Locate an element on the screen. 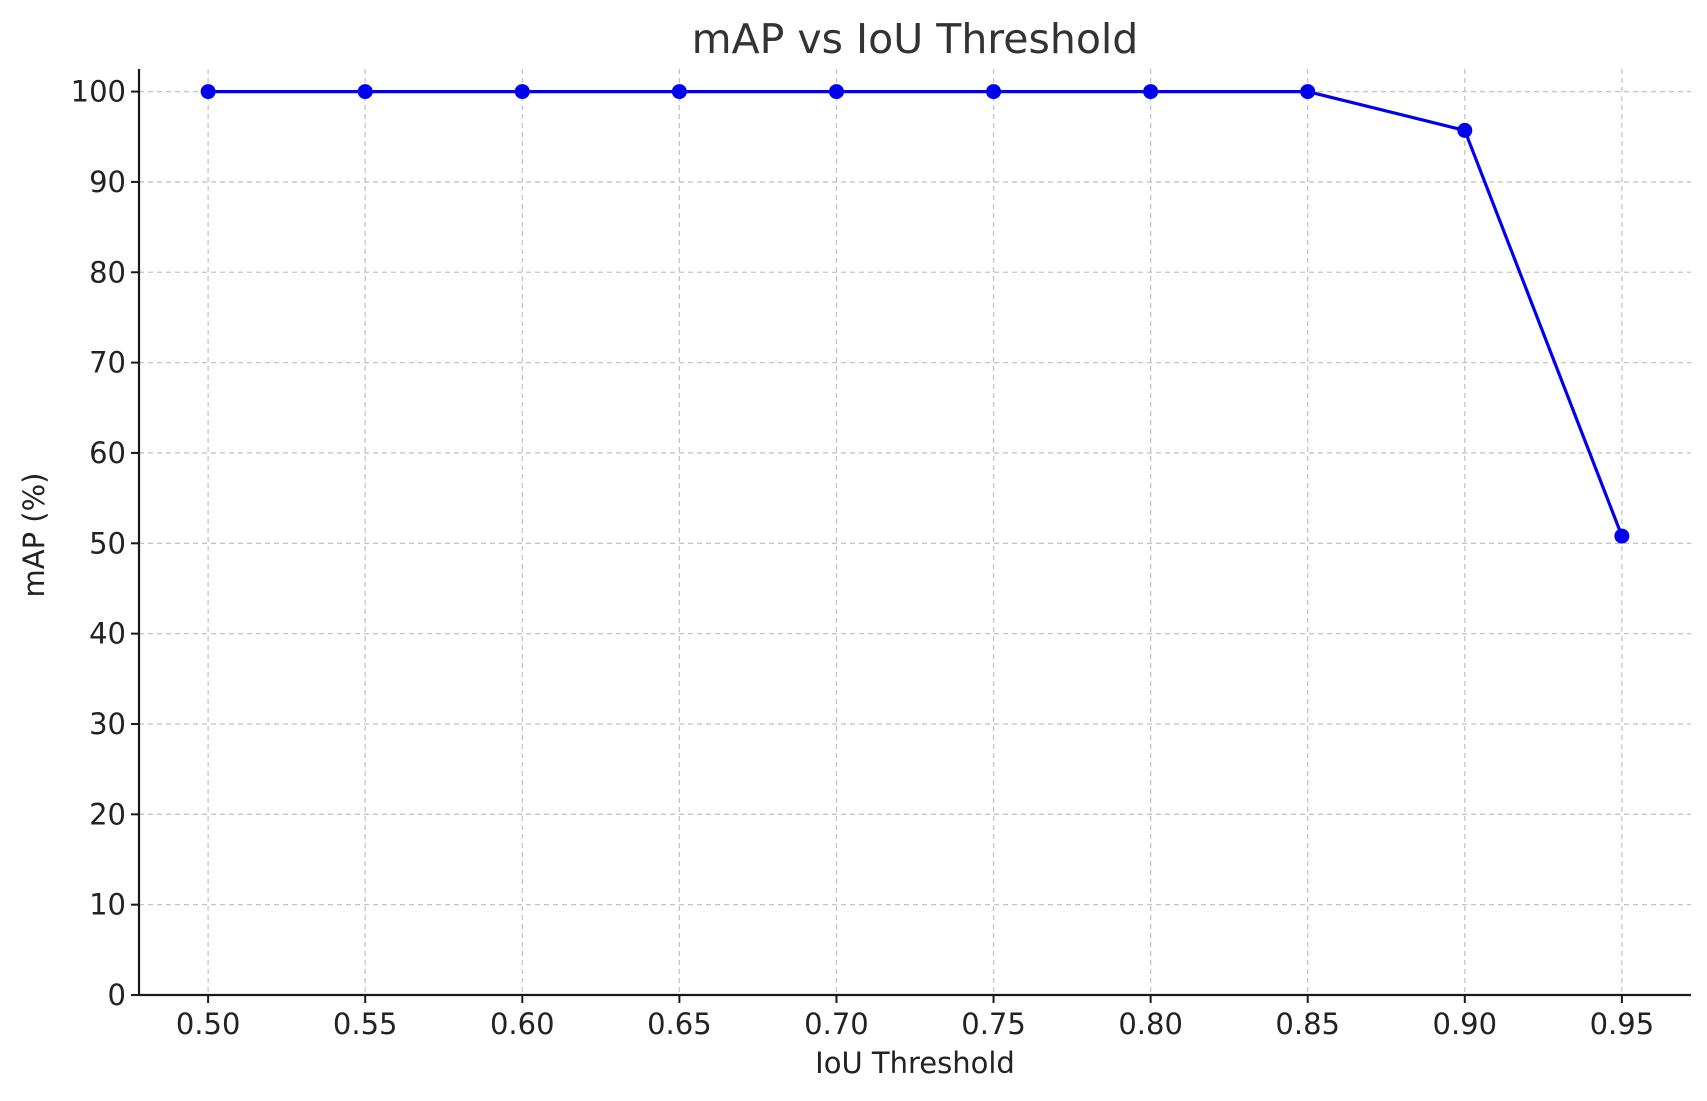 The image size is (1707, 1101). y-tick-label: 70 is located at coordinates (107, 363).